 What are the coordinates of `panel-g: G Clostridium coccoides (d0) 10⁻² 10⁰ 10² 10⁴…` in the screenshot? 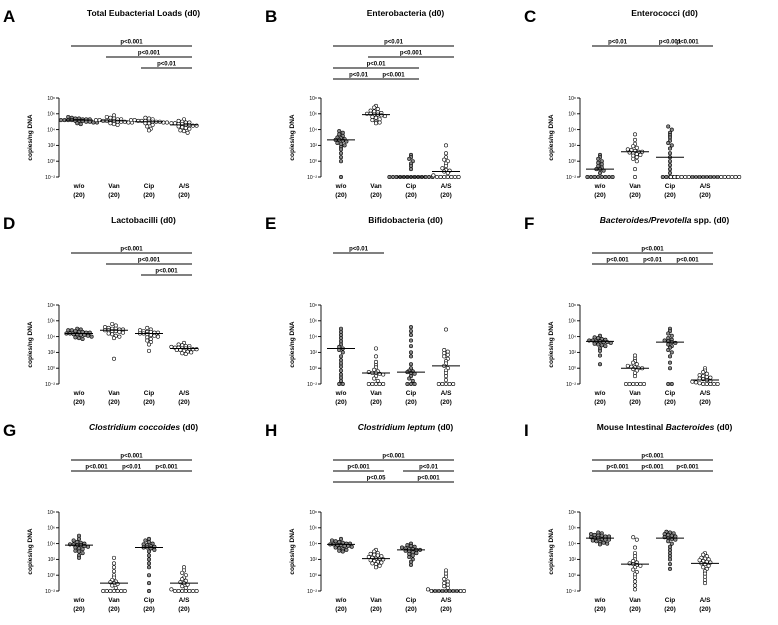 It's located at (101, 517).